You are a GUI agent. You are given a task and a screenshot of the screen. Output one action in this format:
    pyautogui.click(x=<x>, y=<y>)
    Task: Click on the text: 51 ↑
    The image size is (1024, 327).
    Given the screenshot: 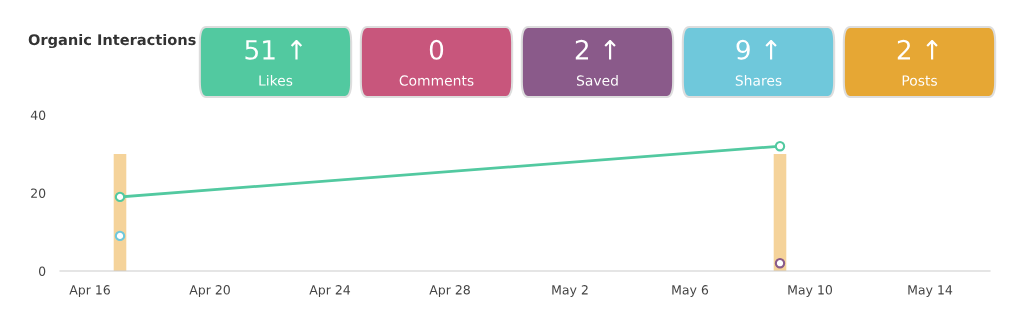 What is the action you would take?
    pyautogui.click(x=274, y=50)
    